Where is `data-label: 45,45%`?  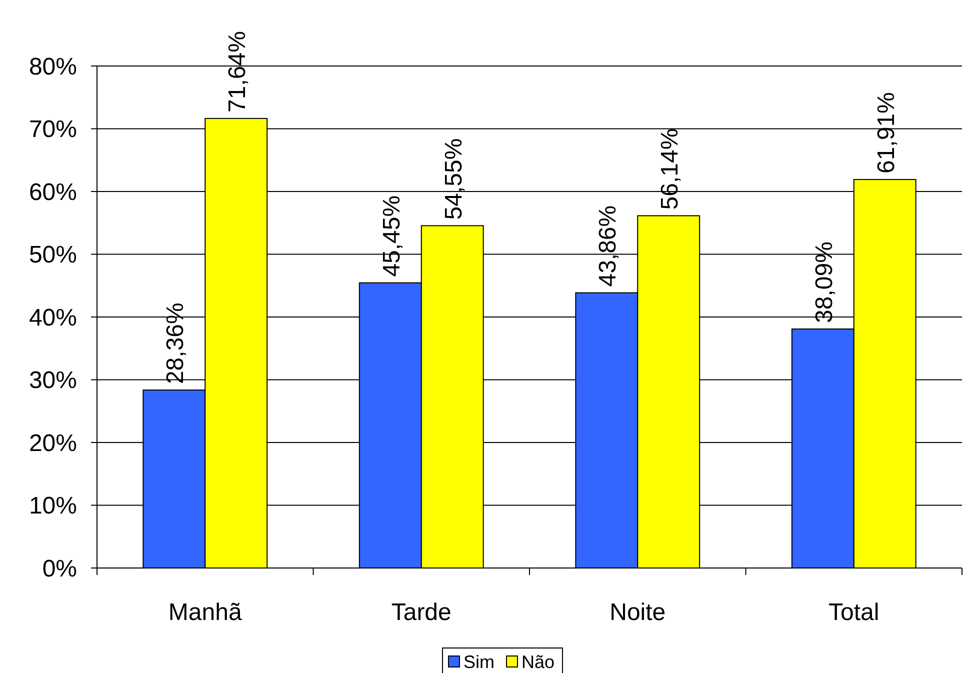
data-label: 45,45% is located at coordinates (392, 236).